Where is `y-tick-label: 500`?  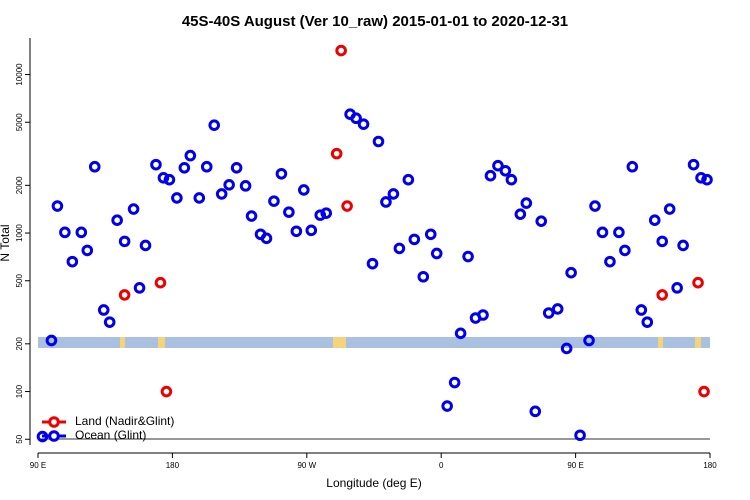
y-tick-label: 500 is located at coordinates (19, 281).